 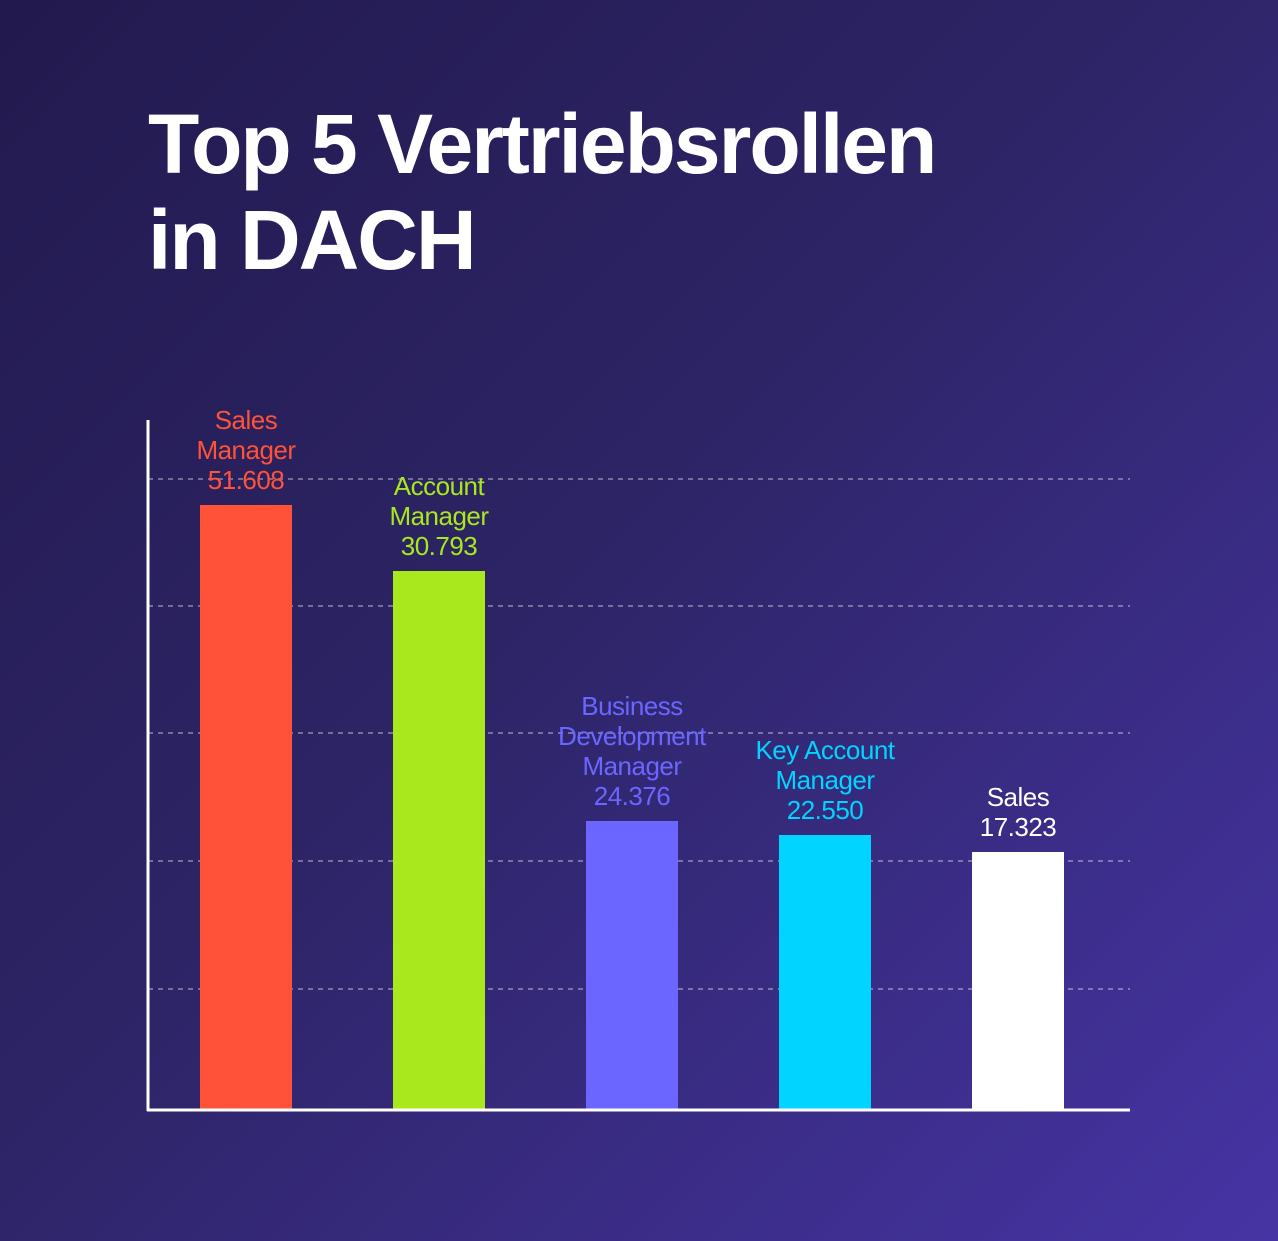 What do you see at coordinates (632, 706) in the screenshot?
I see `category-label: Business` at bounding box center [632, 706].